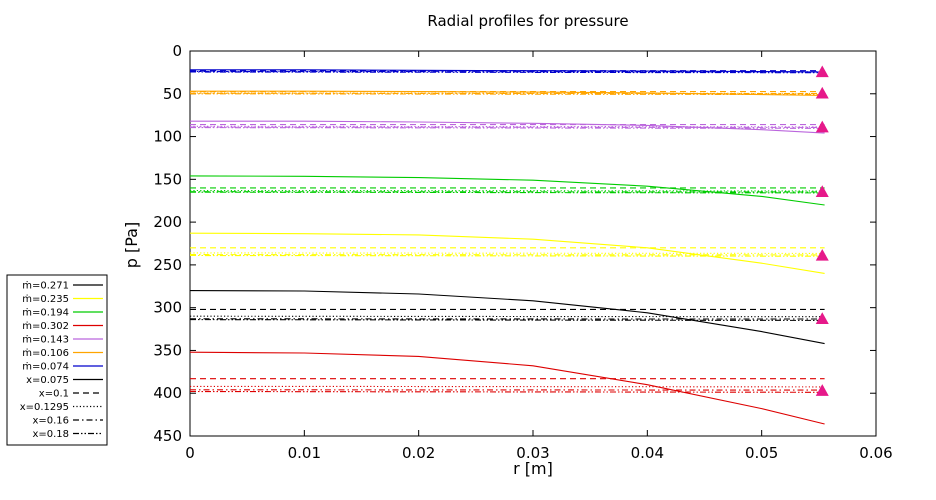 This screenshot has width=936, height=500. I want to click on y-tick-label: 200, so click(167, 222).